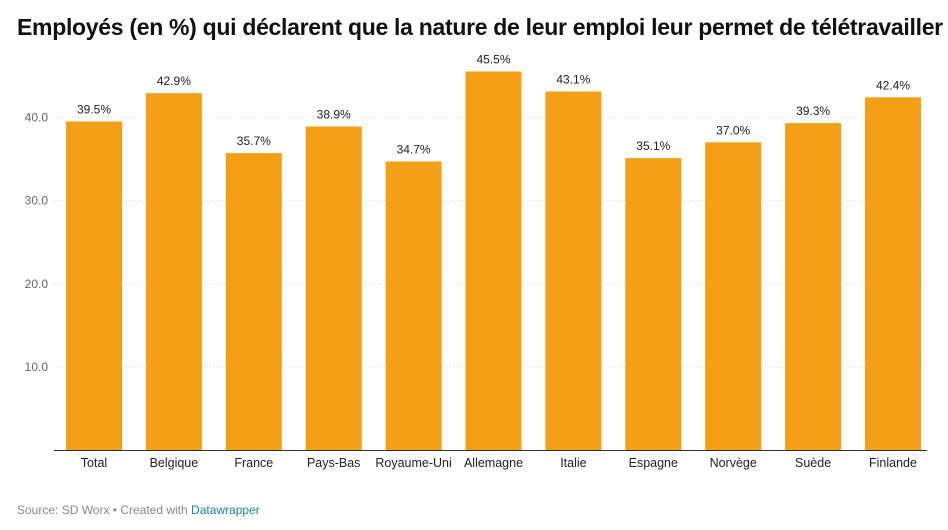  What do you see at coordinates (254, 141) in the screenshot?
I see `bar-value-label: 35.7%` at bounding box center [254, 141].